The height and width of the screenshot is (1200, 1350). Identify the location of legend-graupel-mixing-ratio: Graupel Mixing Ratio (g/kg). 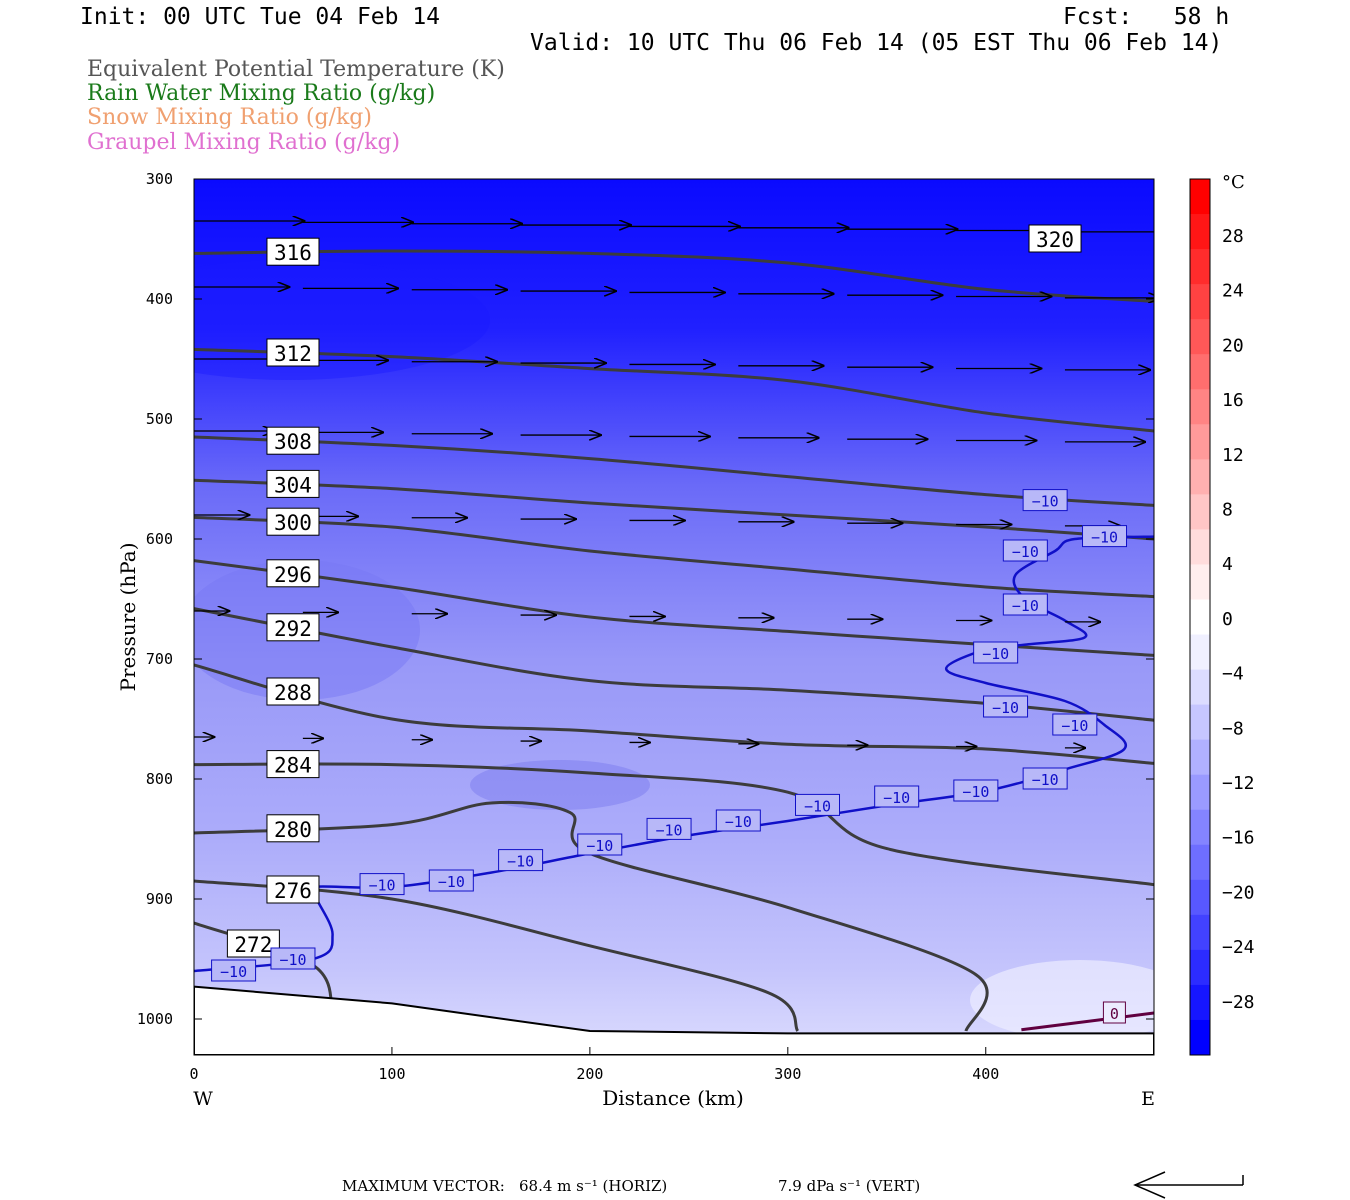
(244, 142).